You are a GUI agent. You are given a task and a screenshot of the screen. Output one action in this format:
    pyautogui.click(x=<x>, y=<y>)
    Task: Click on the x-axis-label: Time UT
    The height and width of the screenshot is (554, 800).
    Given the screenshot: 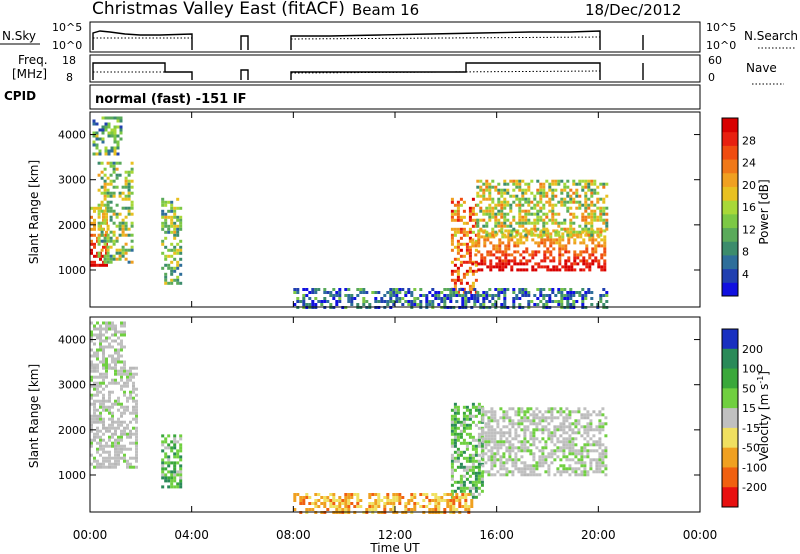 What is the action you would take?
    pyautogui.click(x=394, y=547)
    